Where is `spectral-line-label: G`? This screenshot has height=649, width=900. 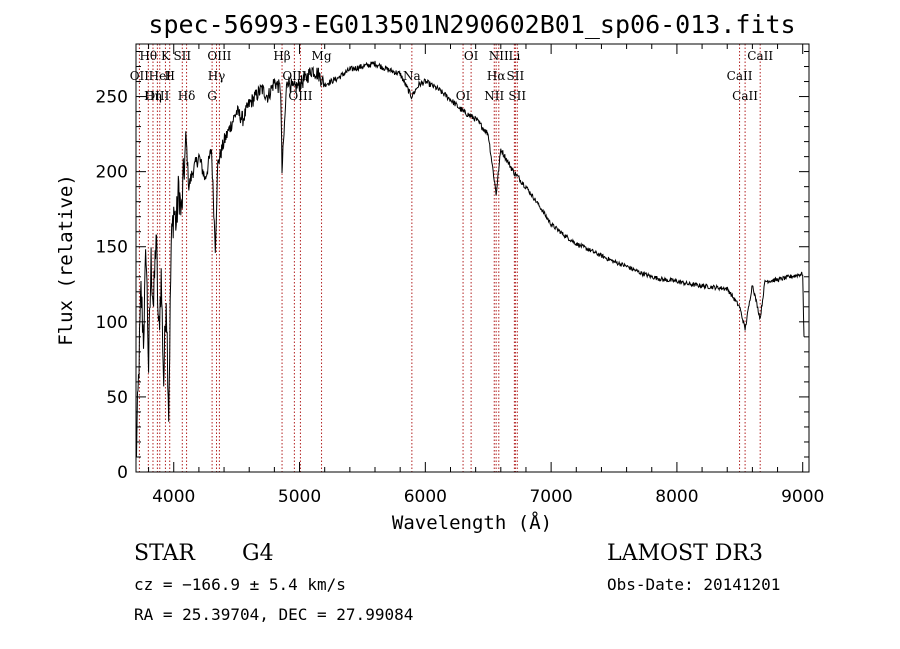 spectral-line-label: G is located at coordinates (212, 96).